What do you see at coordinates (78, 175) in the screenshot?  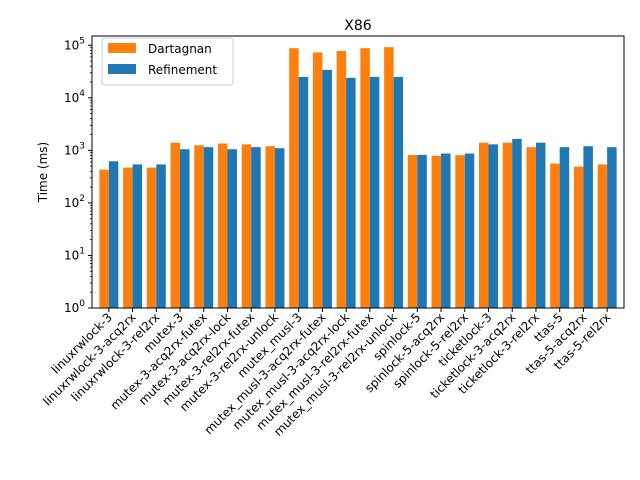 I see `y-axis: 10⁰ 10¹ 10² 10³ 10⁴ 10⁵` at bounding box center [78, 175].